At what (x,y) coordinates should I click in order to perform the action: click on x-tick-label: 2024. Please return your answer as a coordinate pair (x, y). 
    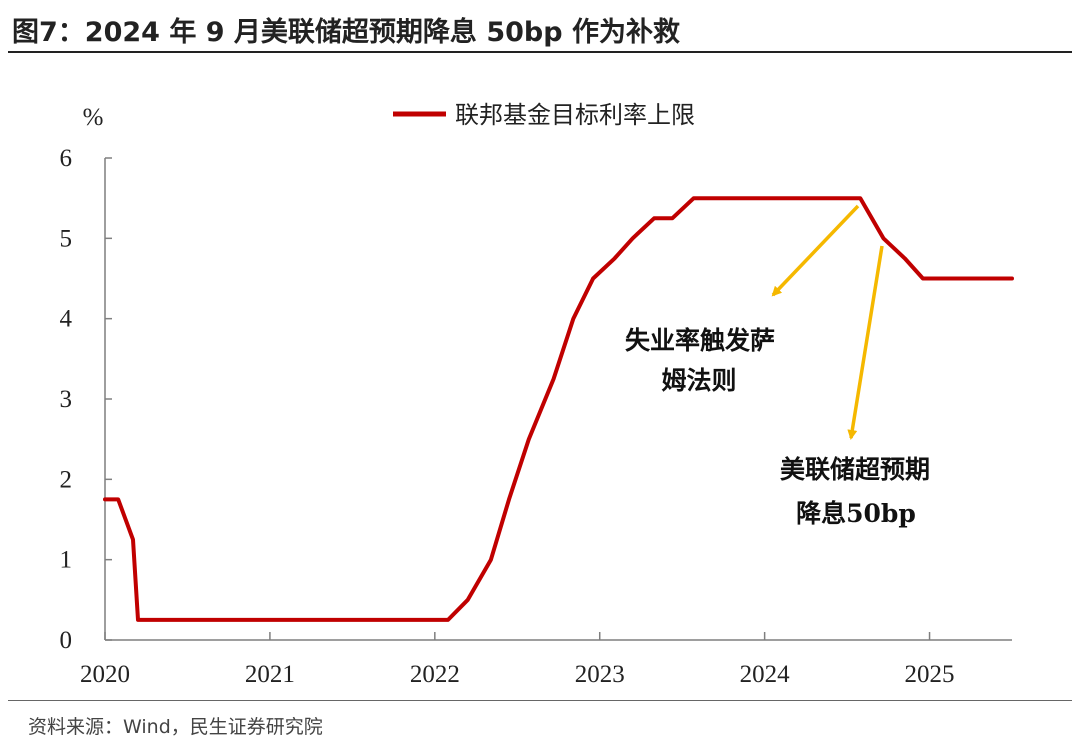
    Looking at the image, I should click on (765, 674).